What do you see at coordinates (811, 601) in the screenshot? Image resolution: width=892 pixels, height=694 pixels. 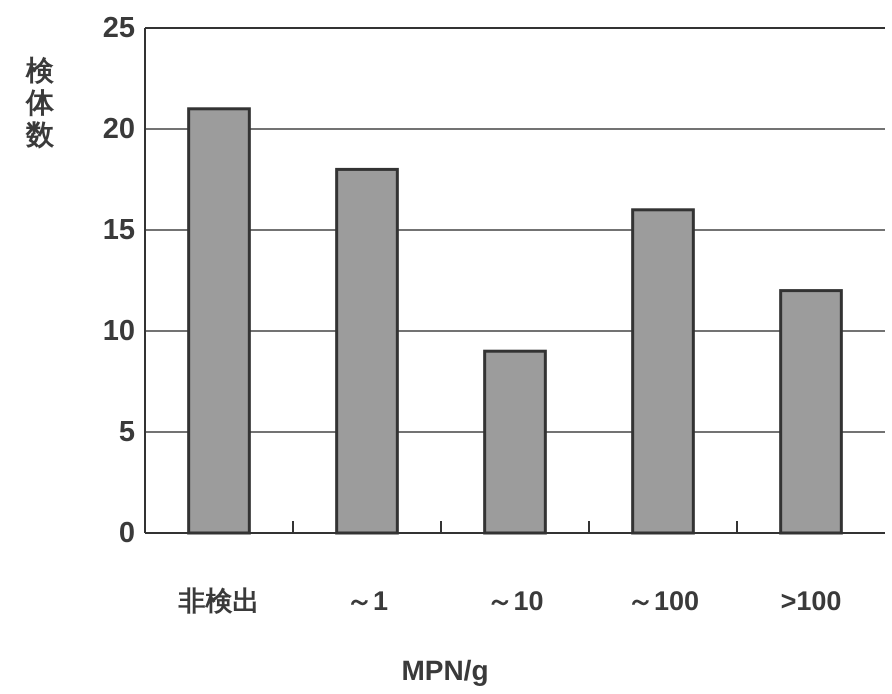 I see `x-tick-label: >100` at bounding box center [811, 601].